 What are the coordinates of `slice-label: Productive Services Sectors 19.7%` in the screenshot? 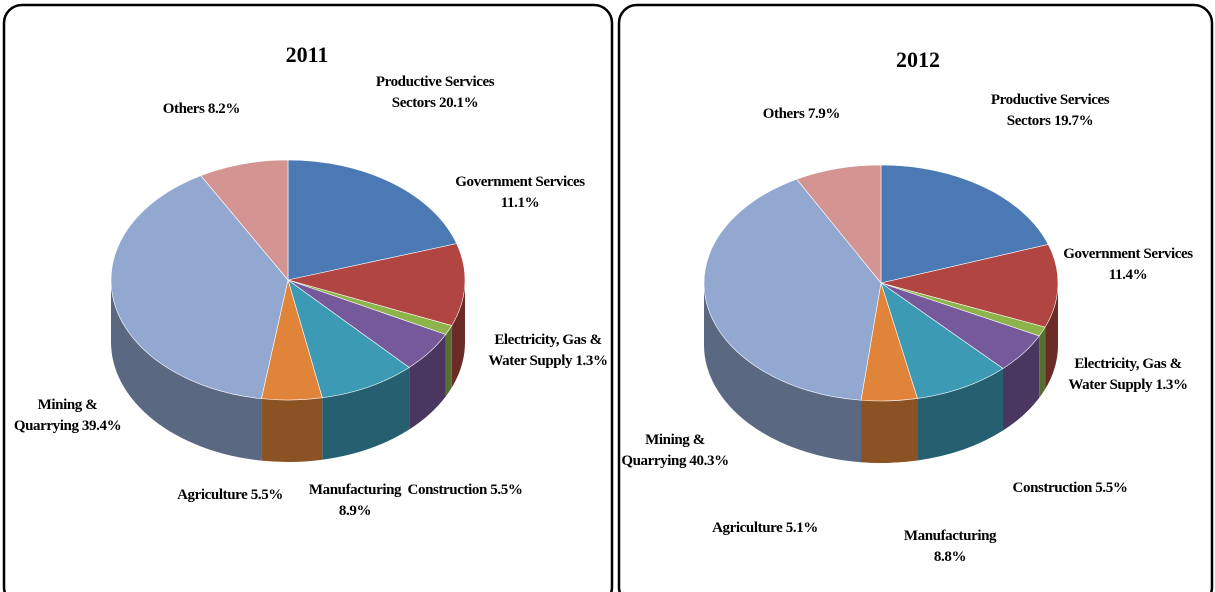 It's located at (1050, 111).